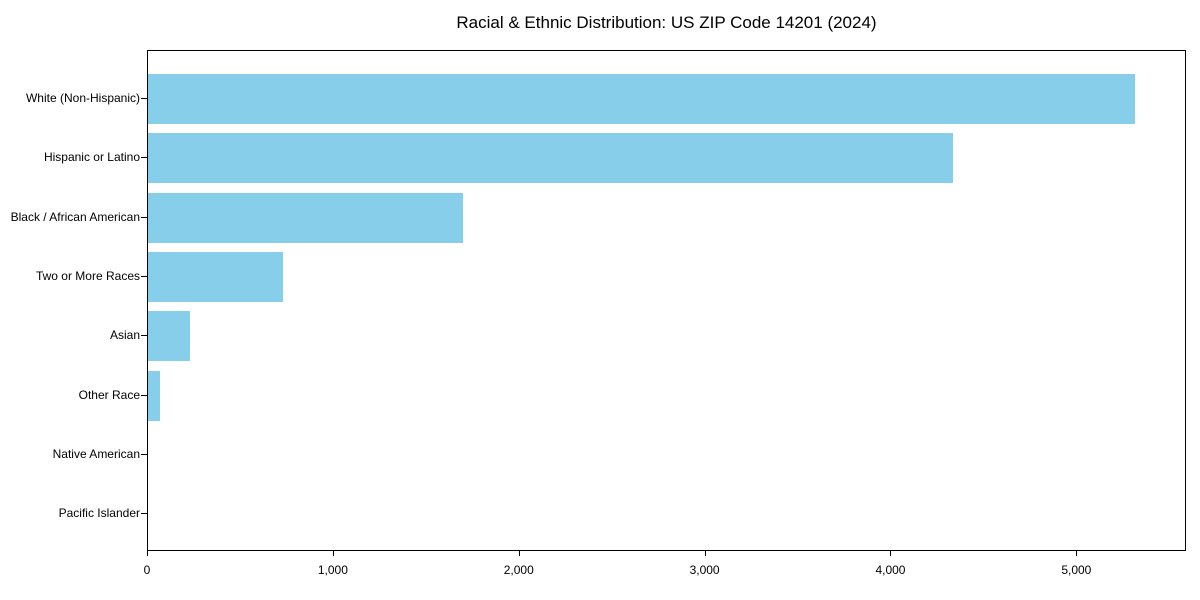  What do you see at coordinates (641, 99) in the screenshot?
I see `bar-white-non-hispanic` at bounding box center [641, 99].